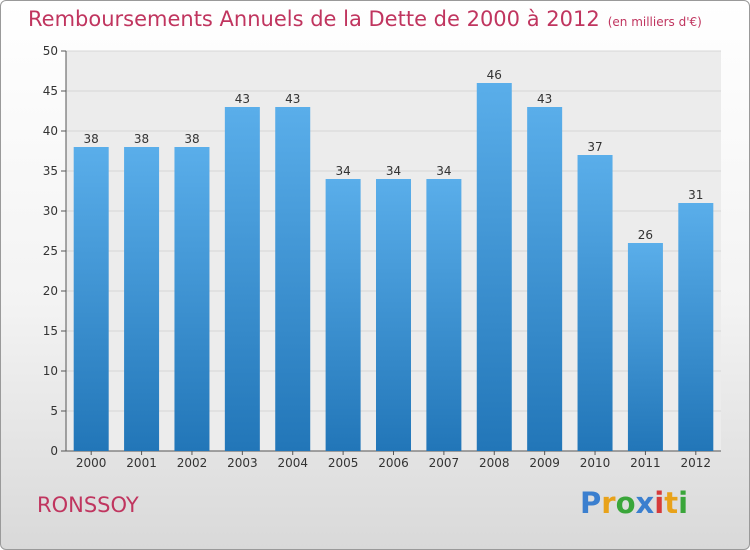  Describe the element at coordinates (393, 463) in the screenshot. I see `x-tick-label: 2006` at that location.